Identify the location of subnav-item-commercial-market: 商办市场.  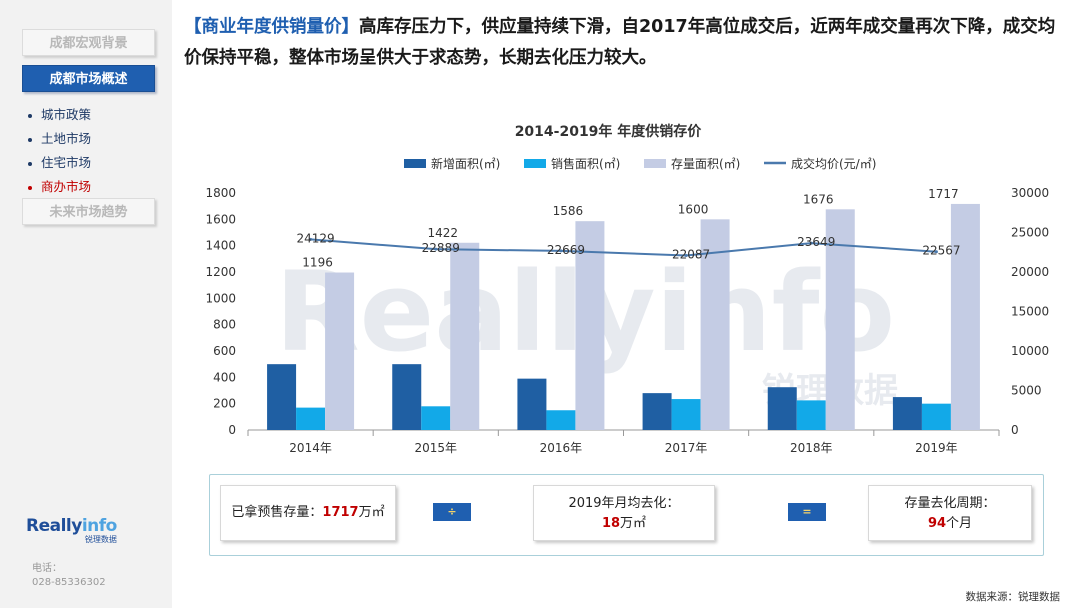
(59, 185).